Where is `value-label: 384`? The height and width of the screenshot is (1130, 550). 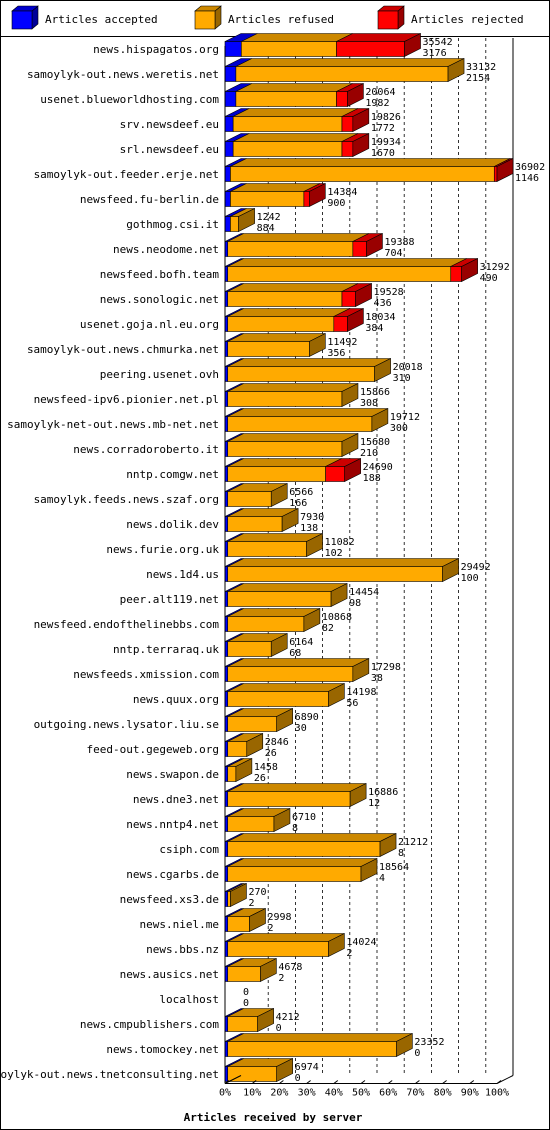
value-label: 384 is located at coordinates (374, 328).